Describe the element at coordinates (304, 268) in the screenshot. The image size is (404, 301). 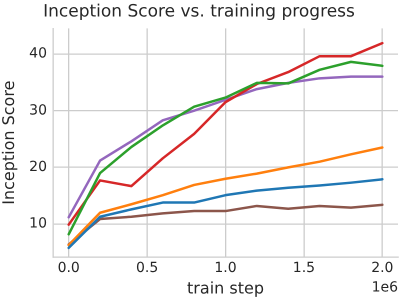
I see `x-tick-label: 1.5` at that location.